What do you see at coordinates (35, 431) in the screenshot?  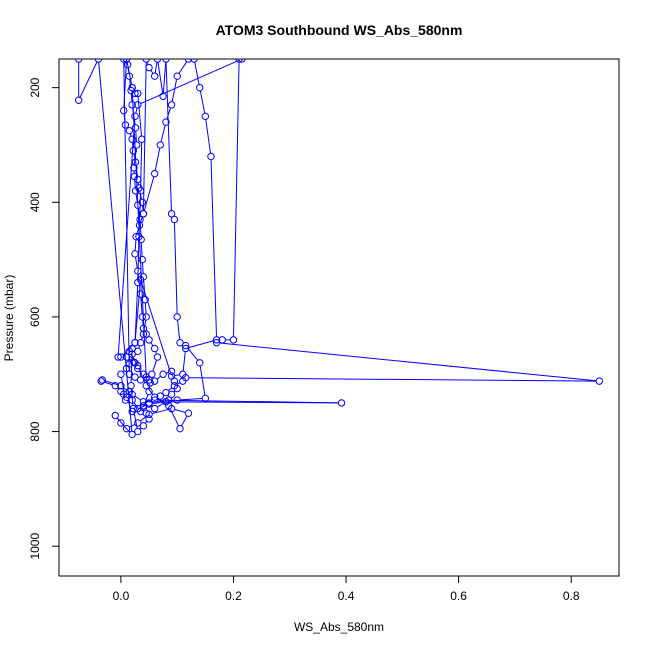 I see `y-tick-label: 800` at bounding box center [35, 431].